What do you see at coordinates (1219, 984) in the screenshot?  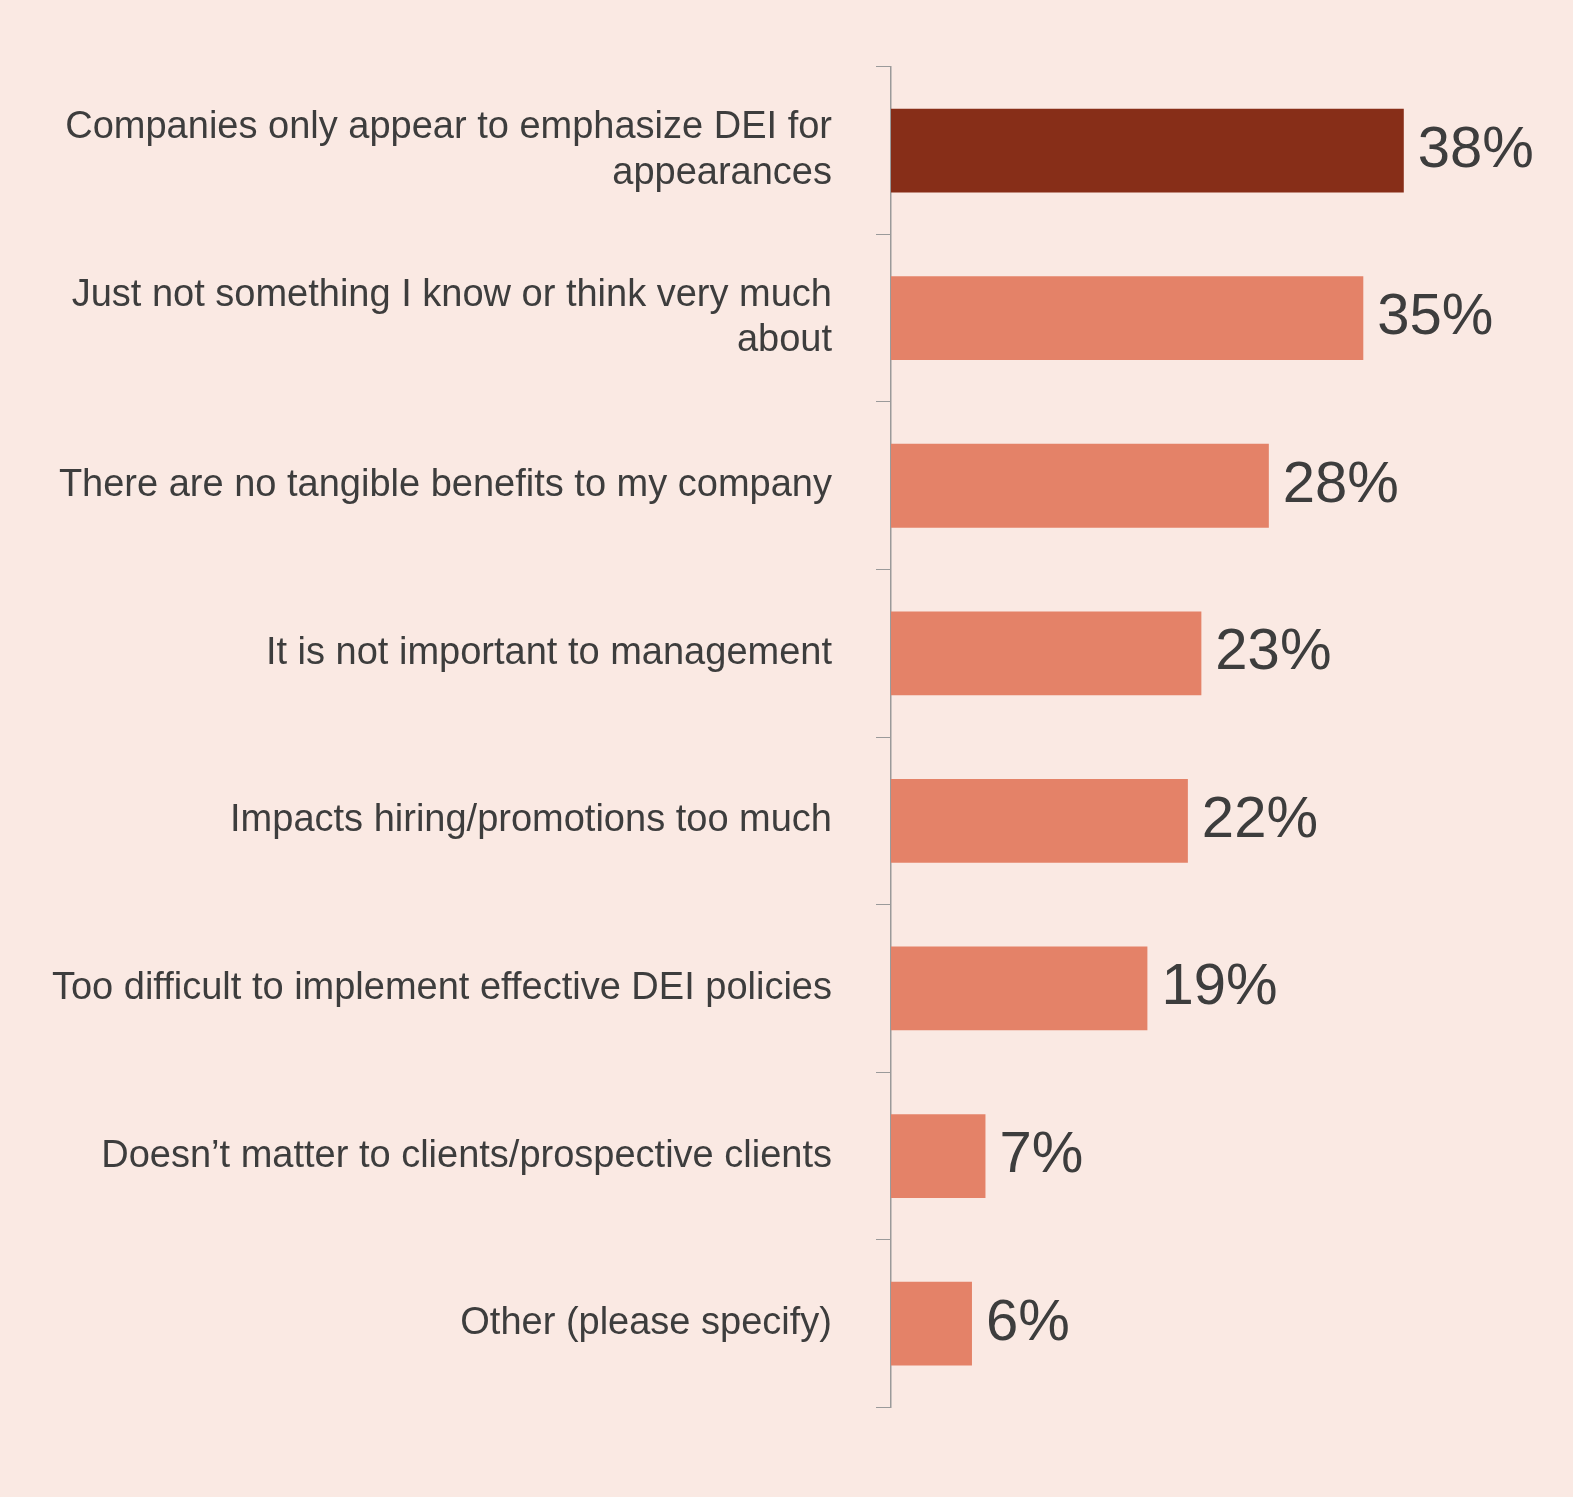 I see `data-label: 19%` at bounding box center [1219, 984].